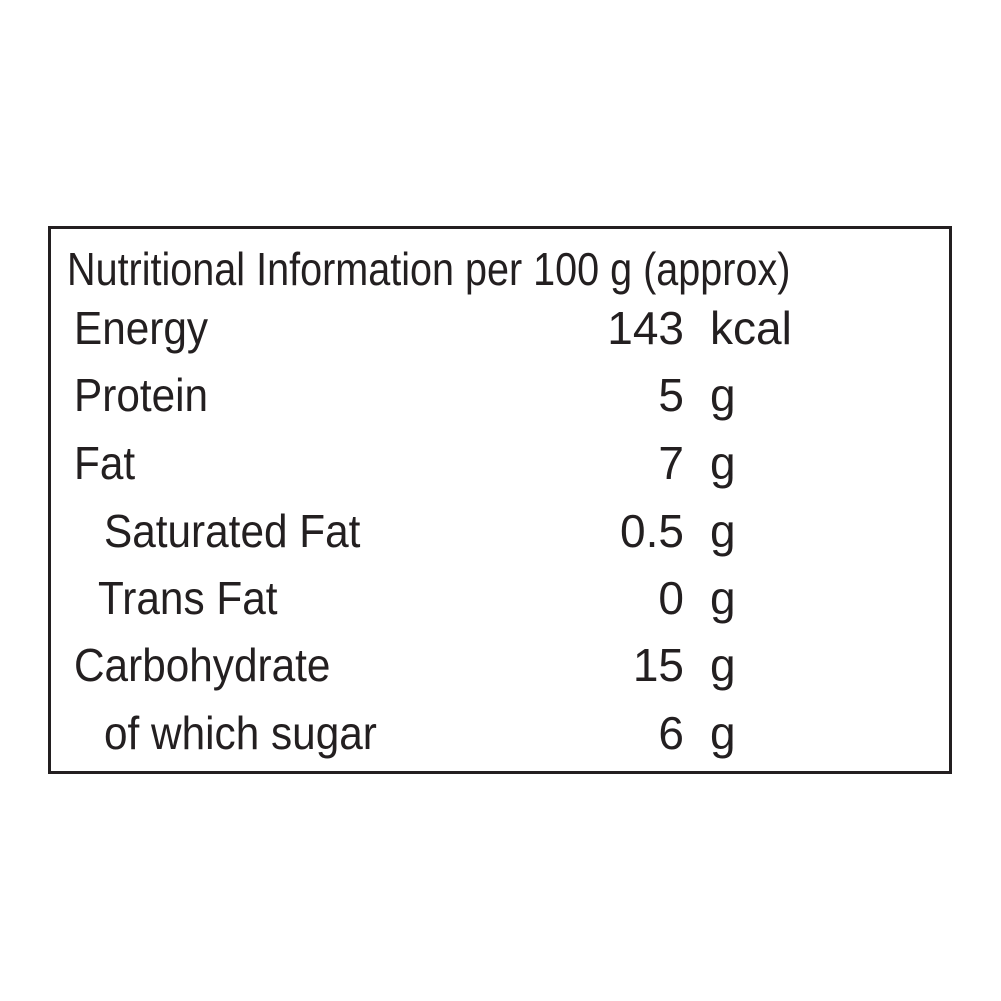  What do you see at coordinates (723, 665) in the screenshot?
I see `row-unit-carbohydrate: g` at bounding box center [723, 665].